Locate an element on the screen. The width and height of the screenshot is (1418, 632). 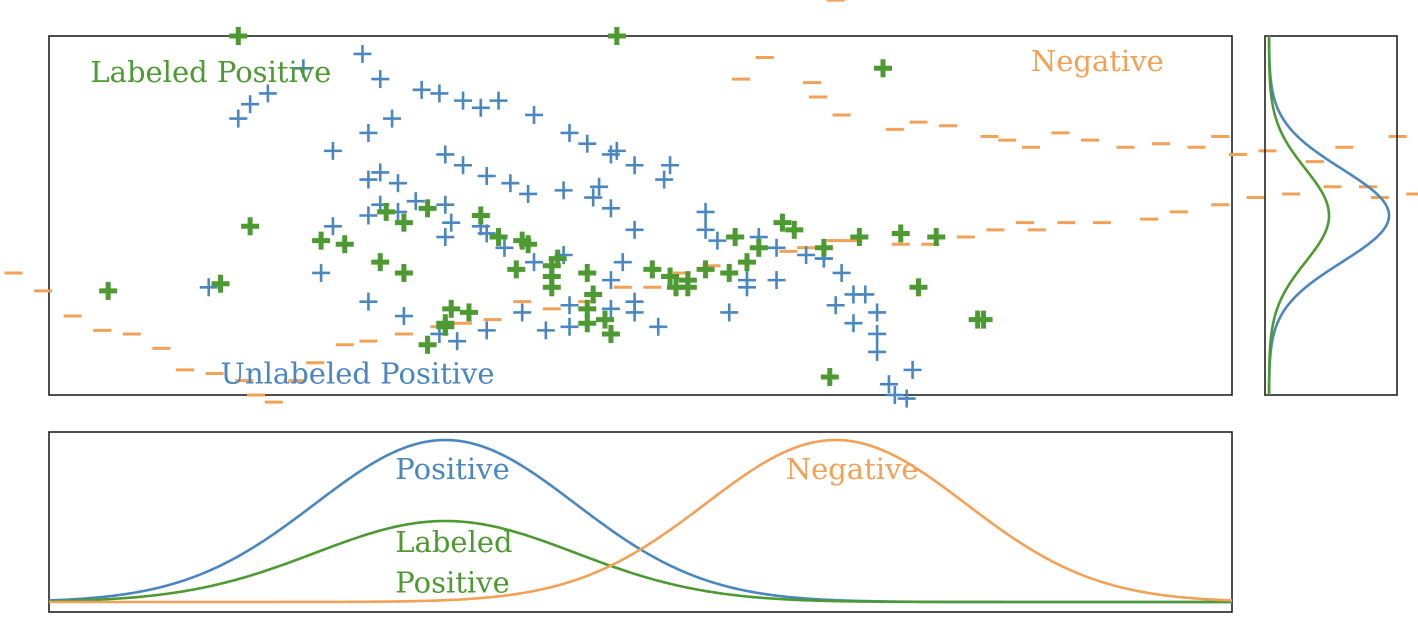
annotation-labeled-positive-2: Positive is located at coordinates (452, 583).